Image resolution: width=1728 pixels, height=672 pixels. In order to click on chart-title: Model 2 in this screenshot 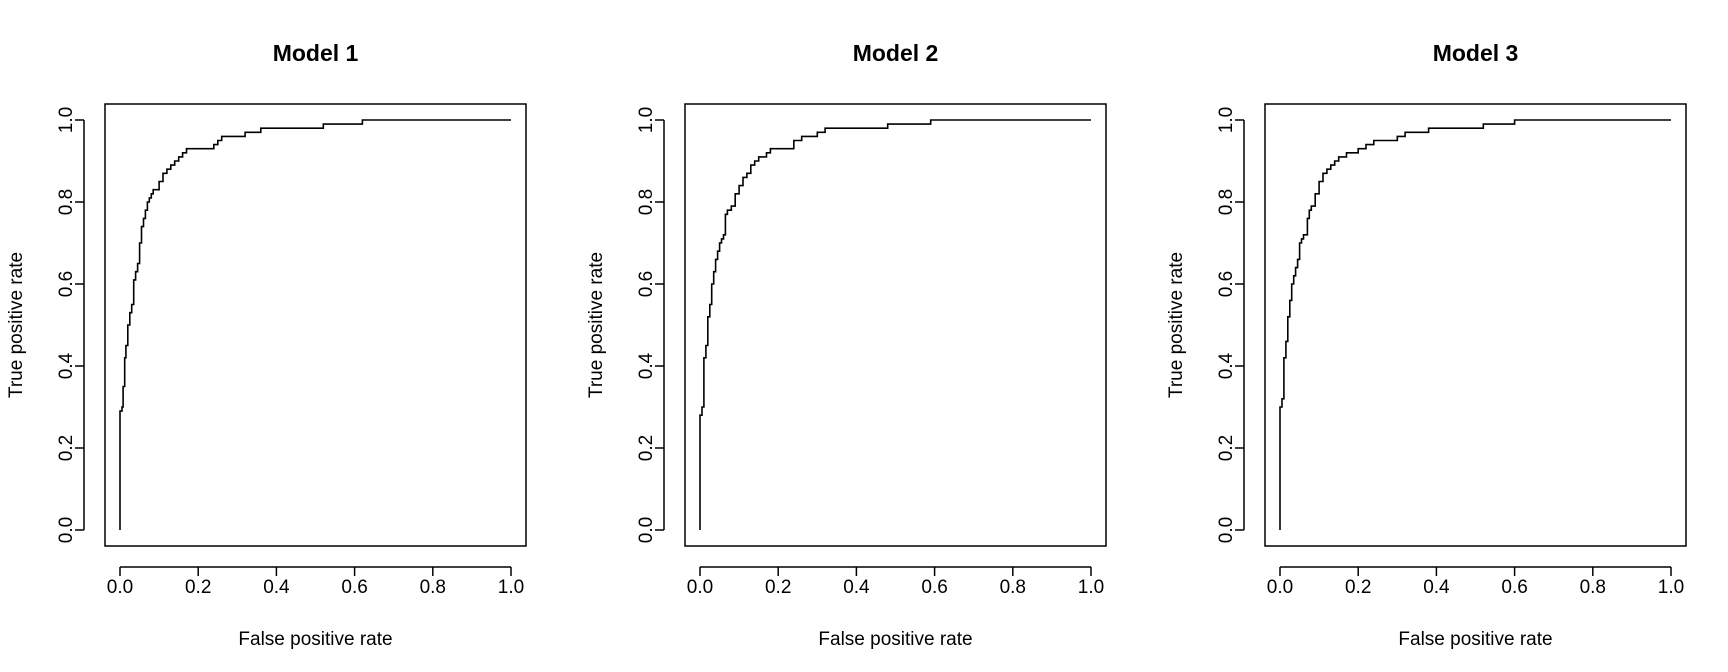, I will do `click(896, 53)`.